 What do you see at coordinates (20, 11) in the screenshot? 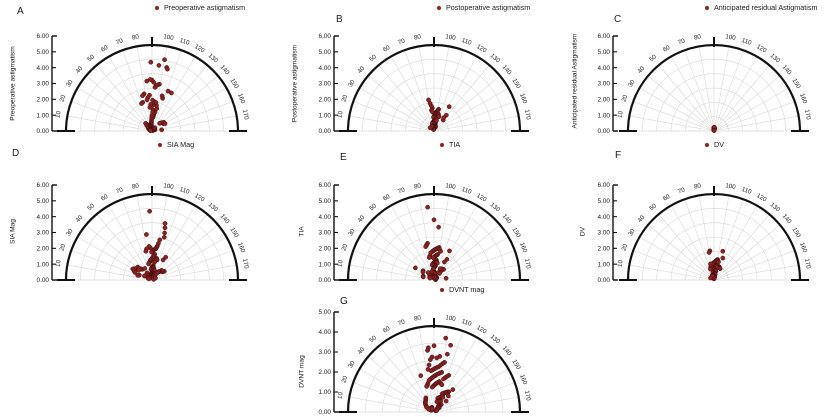
I see `panel-letter-a: A` at bounding box center [20, 11].